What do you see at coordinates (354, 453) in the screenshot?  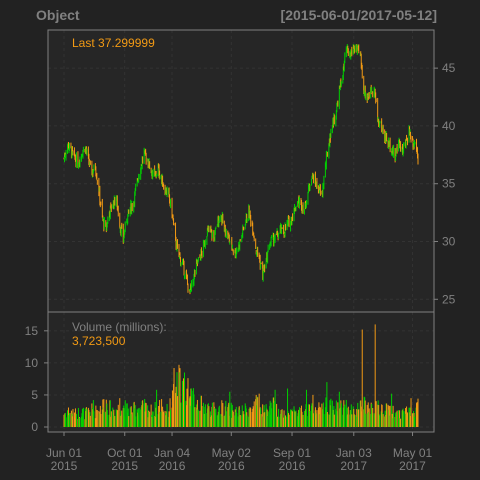 I see `date-tick-label: Jan 03` at bounding box center [354, 453].